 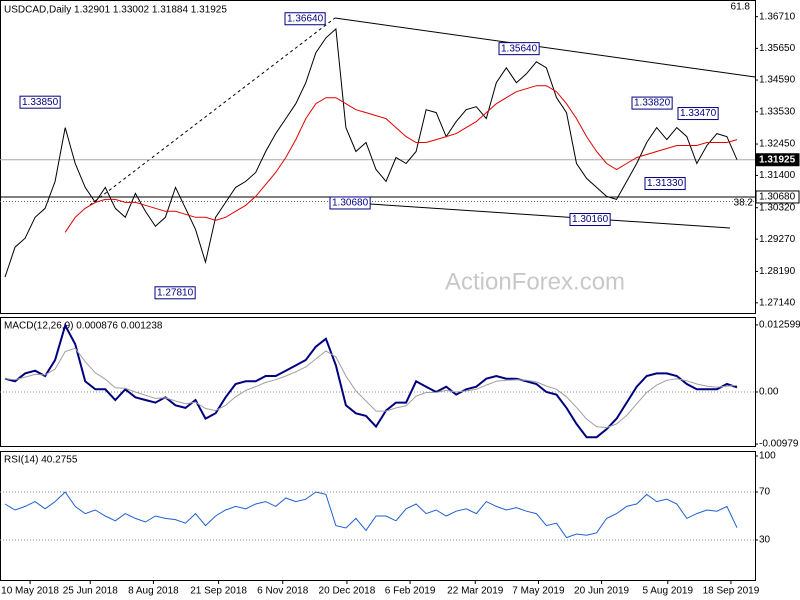 What do you see at coordinates (41, 460) in the screenshot?
I see `panel-title: RSI(14) 40.2755` at bounding box center [41, 460].